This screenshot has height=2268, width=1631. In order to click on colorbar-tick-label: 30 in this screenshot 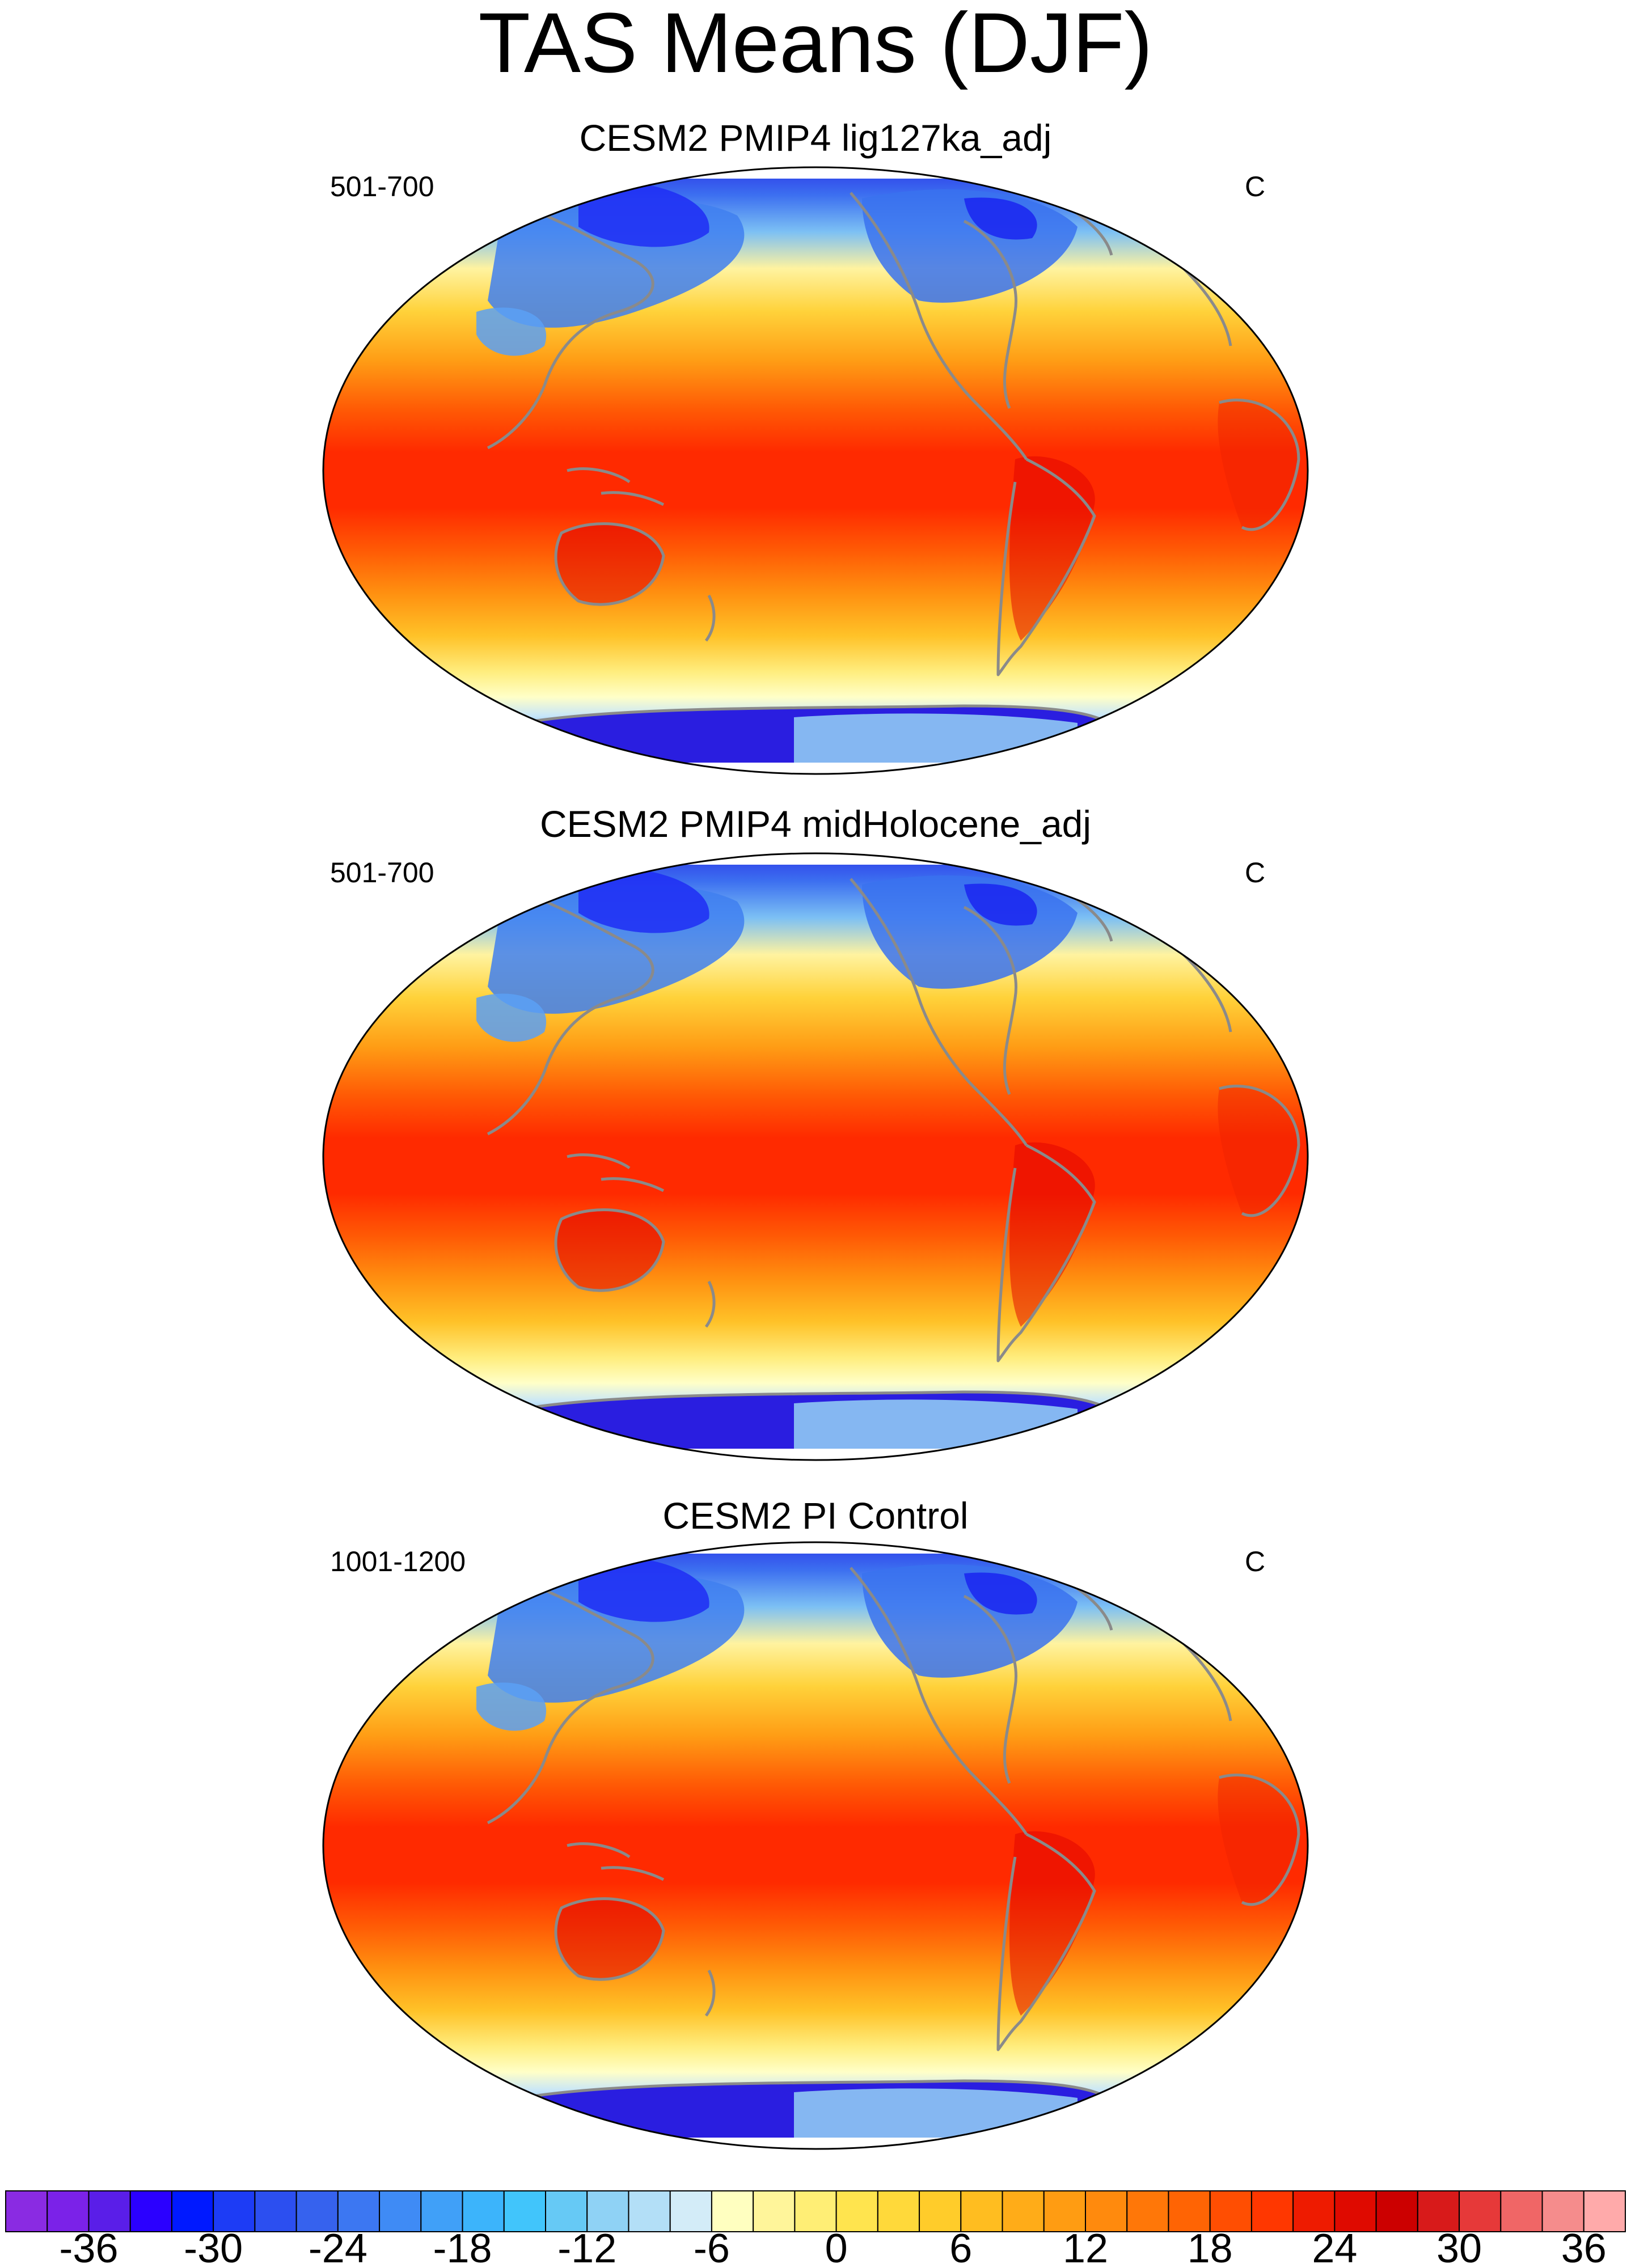, I will do `click(1459, 2247)`.